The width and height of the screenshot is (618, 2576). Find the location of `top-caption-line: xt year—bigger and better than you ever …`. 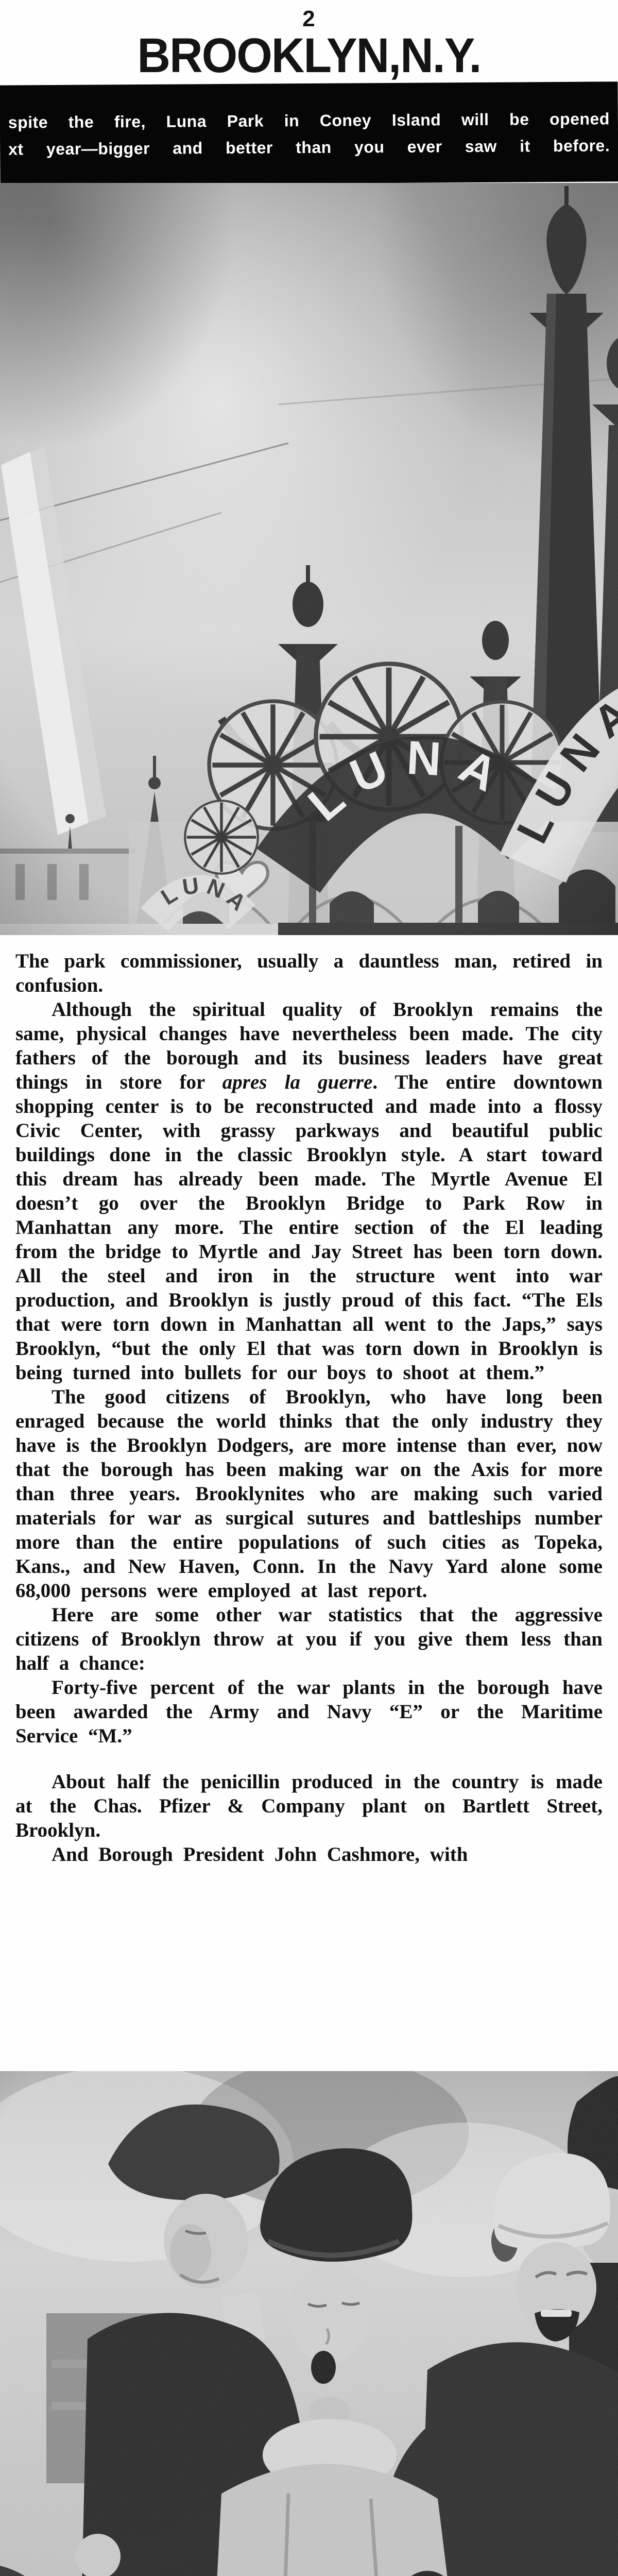

top-caption-line: xt year—bigger and better than you ever … is located at coordinates (309, 148).